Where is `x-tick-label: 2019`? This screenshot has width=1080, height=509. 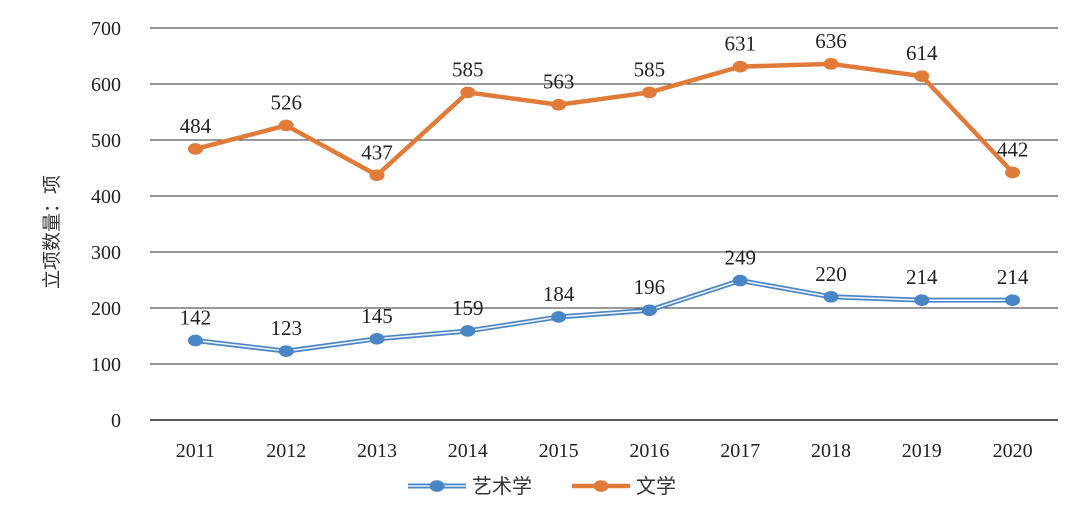
x-tick-label: 2019 is located at coordinates (922, 451).